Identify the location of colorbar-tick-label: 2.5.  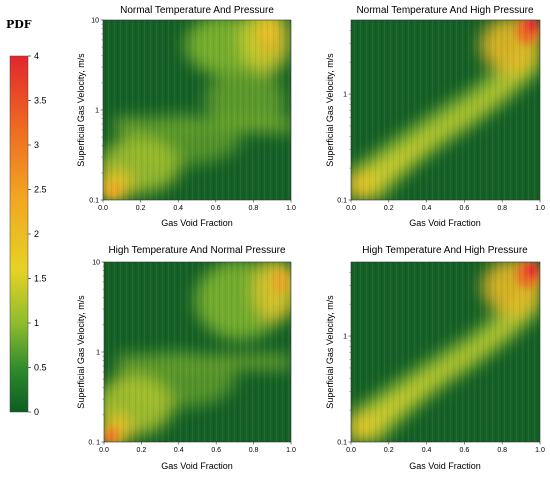
(40, 190).